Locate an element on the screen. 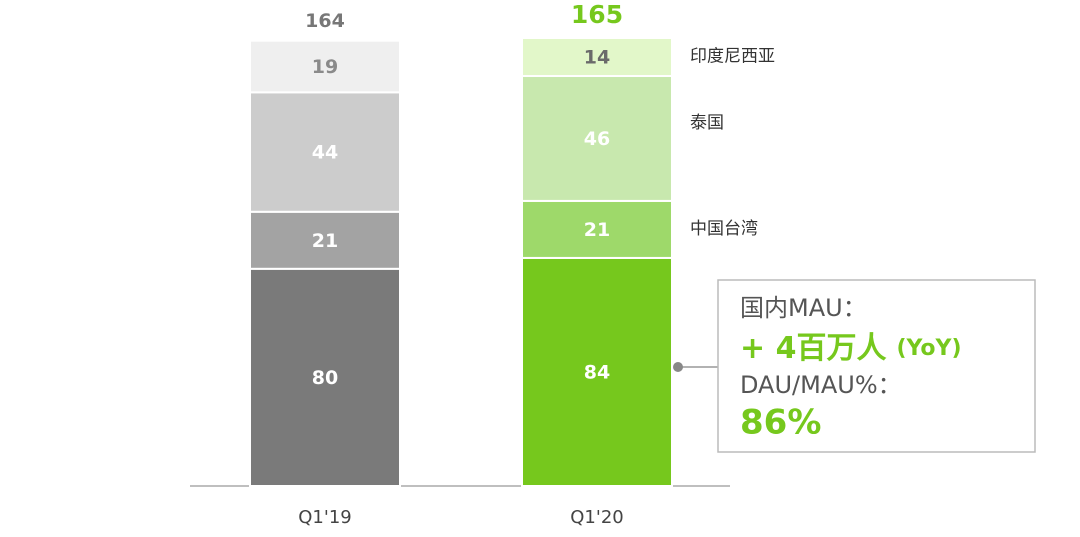  x-tick-label: Q1'19 is located at coordinates (324, 517).